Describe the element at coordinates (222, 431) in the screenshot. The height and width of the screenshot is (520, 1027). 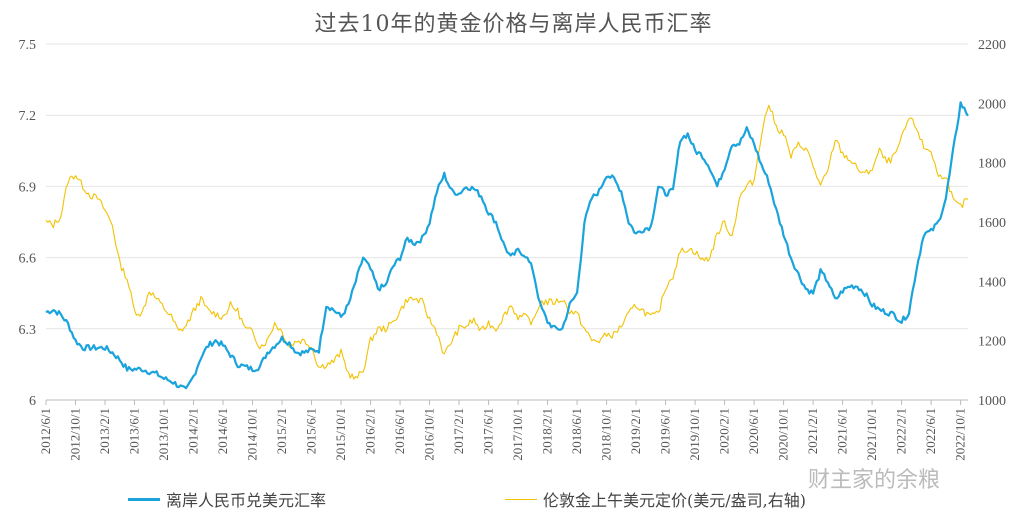
I see `x-tick-label: 2014/6/1` at that location.